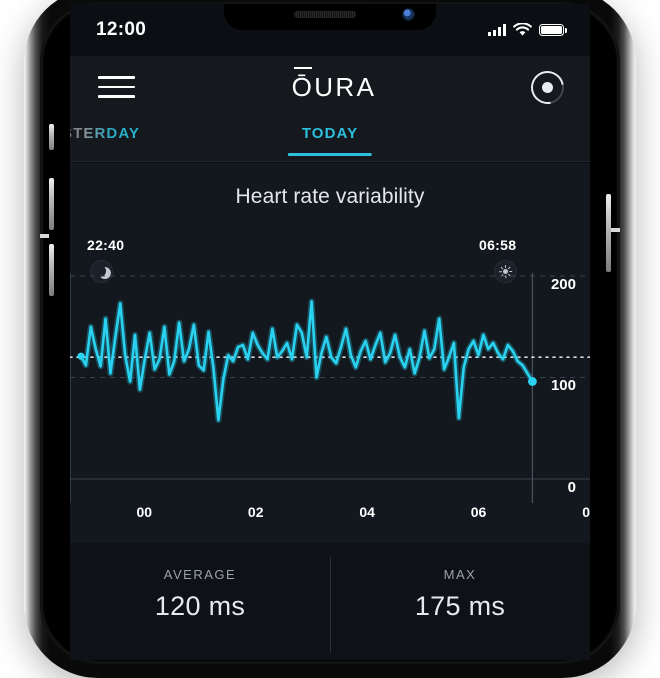  I want to click on earpiece-speaker-icon, so click(325, 14).